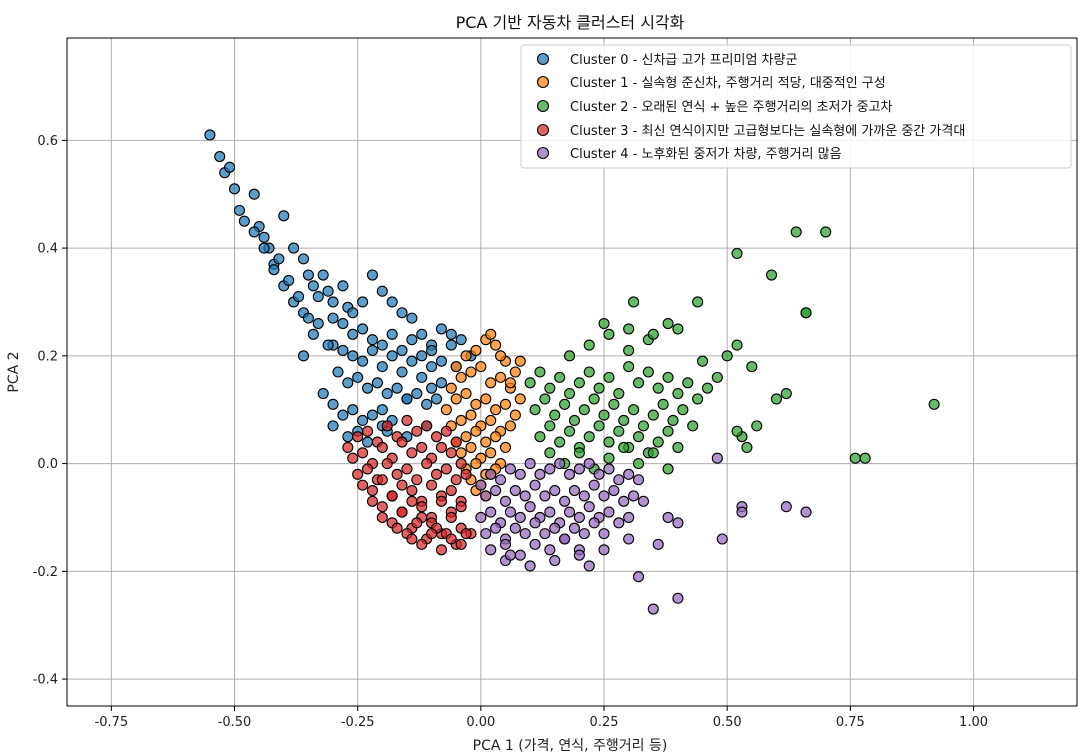 The height and width of the screenshot is (756, 1083). I want to click on y-axis-ticks: -0.4 -0.2 0.0 0.2 0.4 0.6, so click(50, 411).